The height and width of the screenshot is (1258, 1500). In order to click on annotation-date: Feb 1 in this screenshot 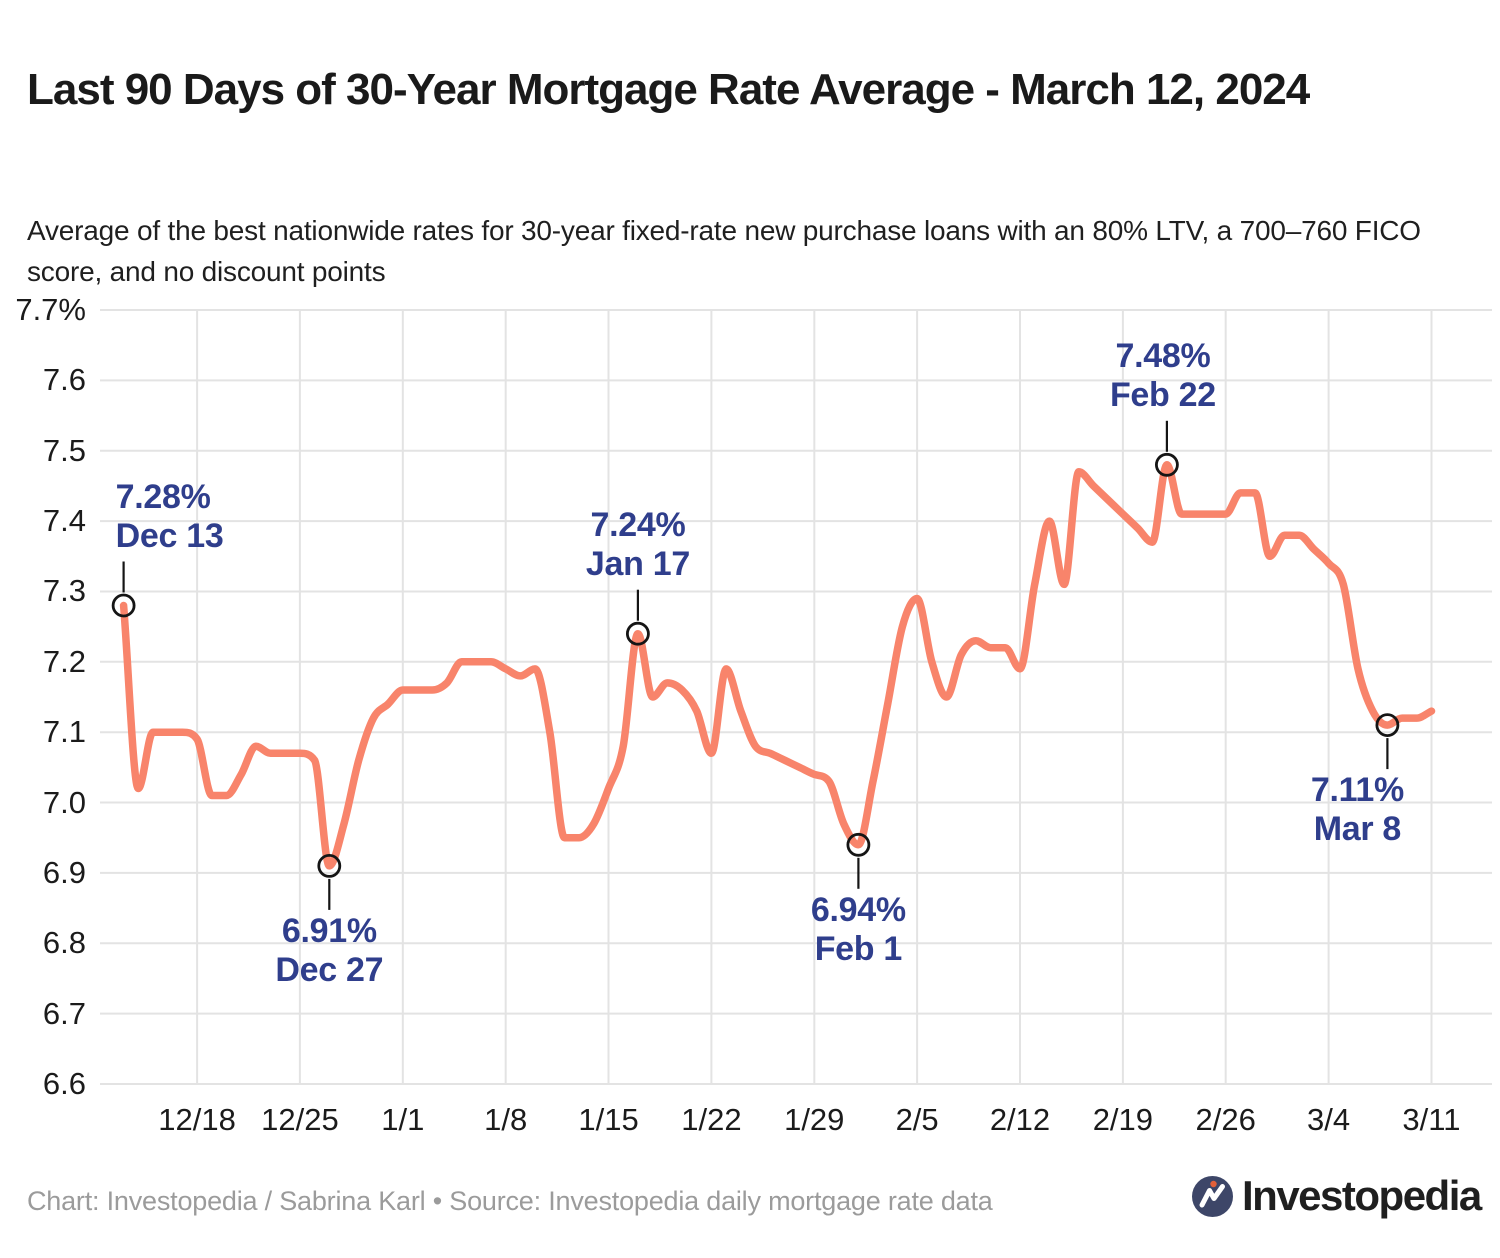, I will do `click(858, 948)`.